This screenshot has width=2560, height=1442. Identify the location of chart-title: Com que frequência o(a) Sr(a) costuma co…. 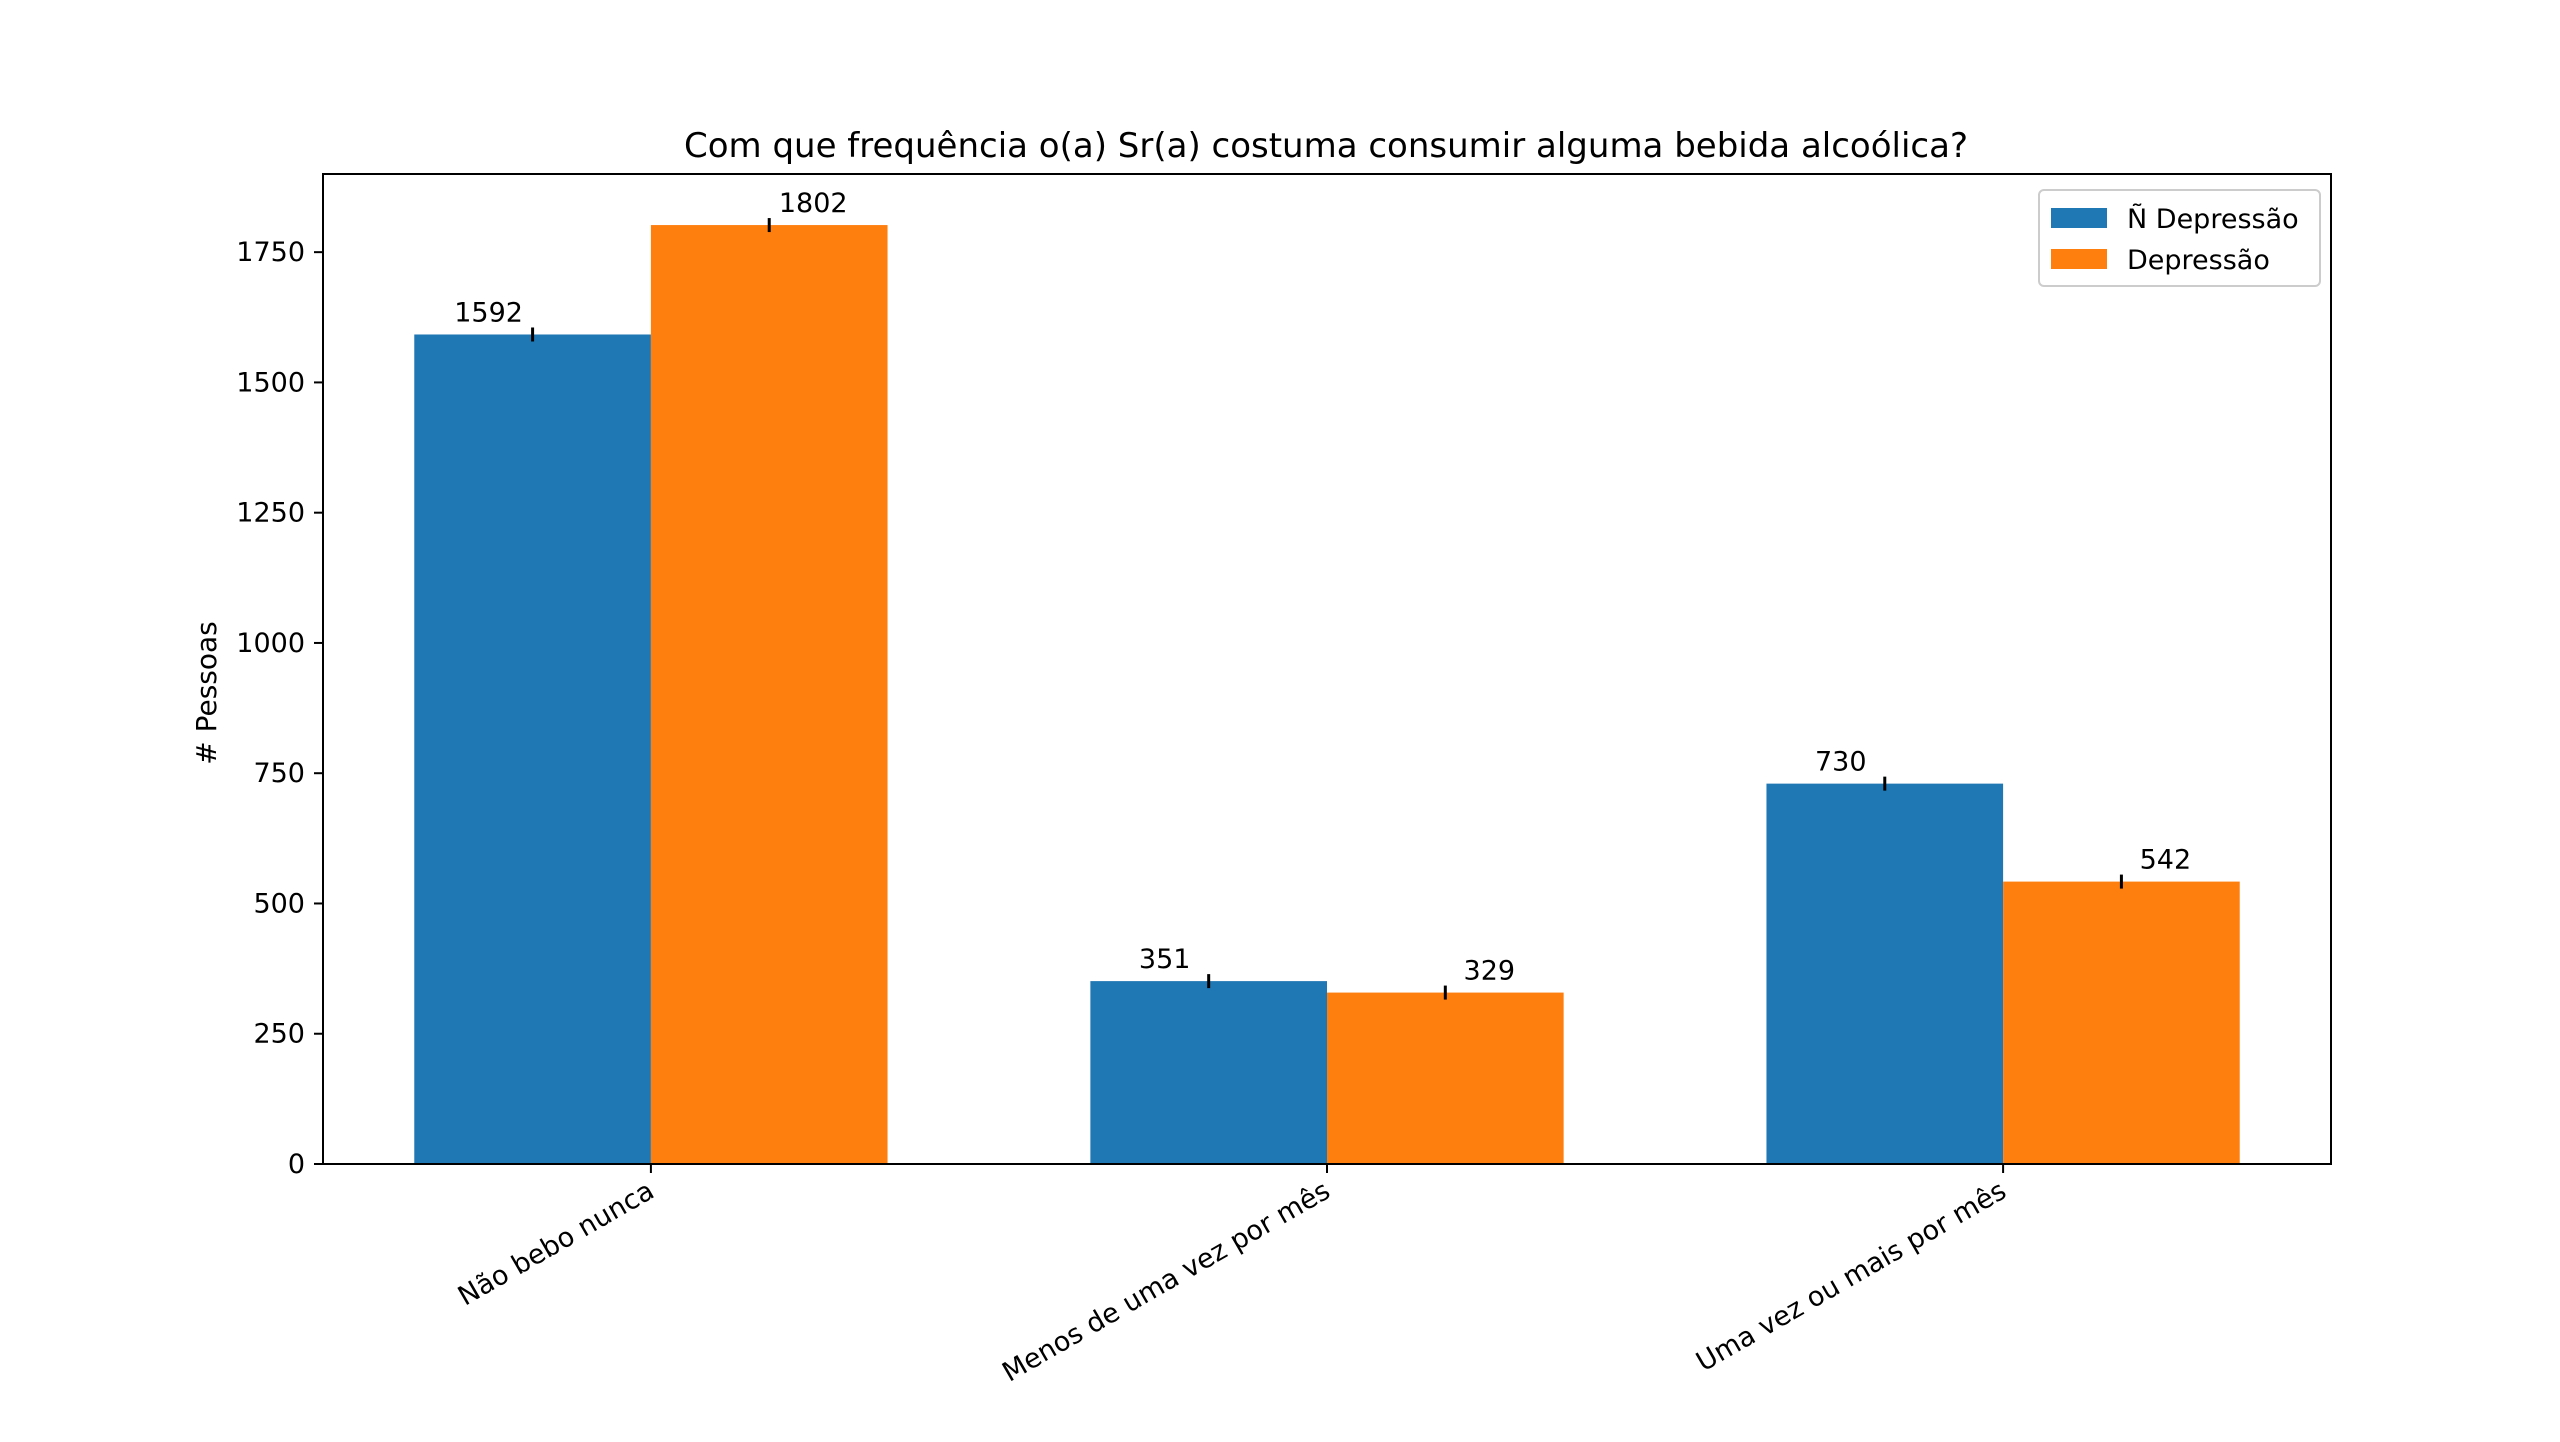
(1326, 146).